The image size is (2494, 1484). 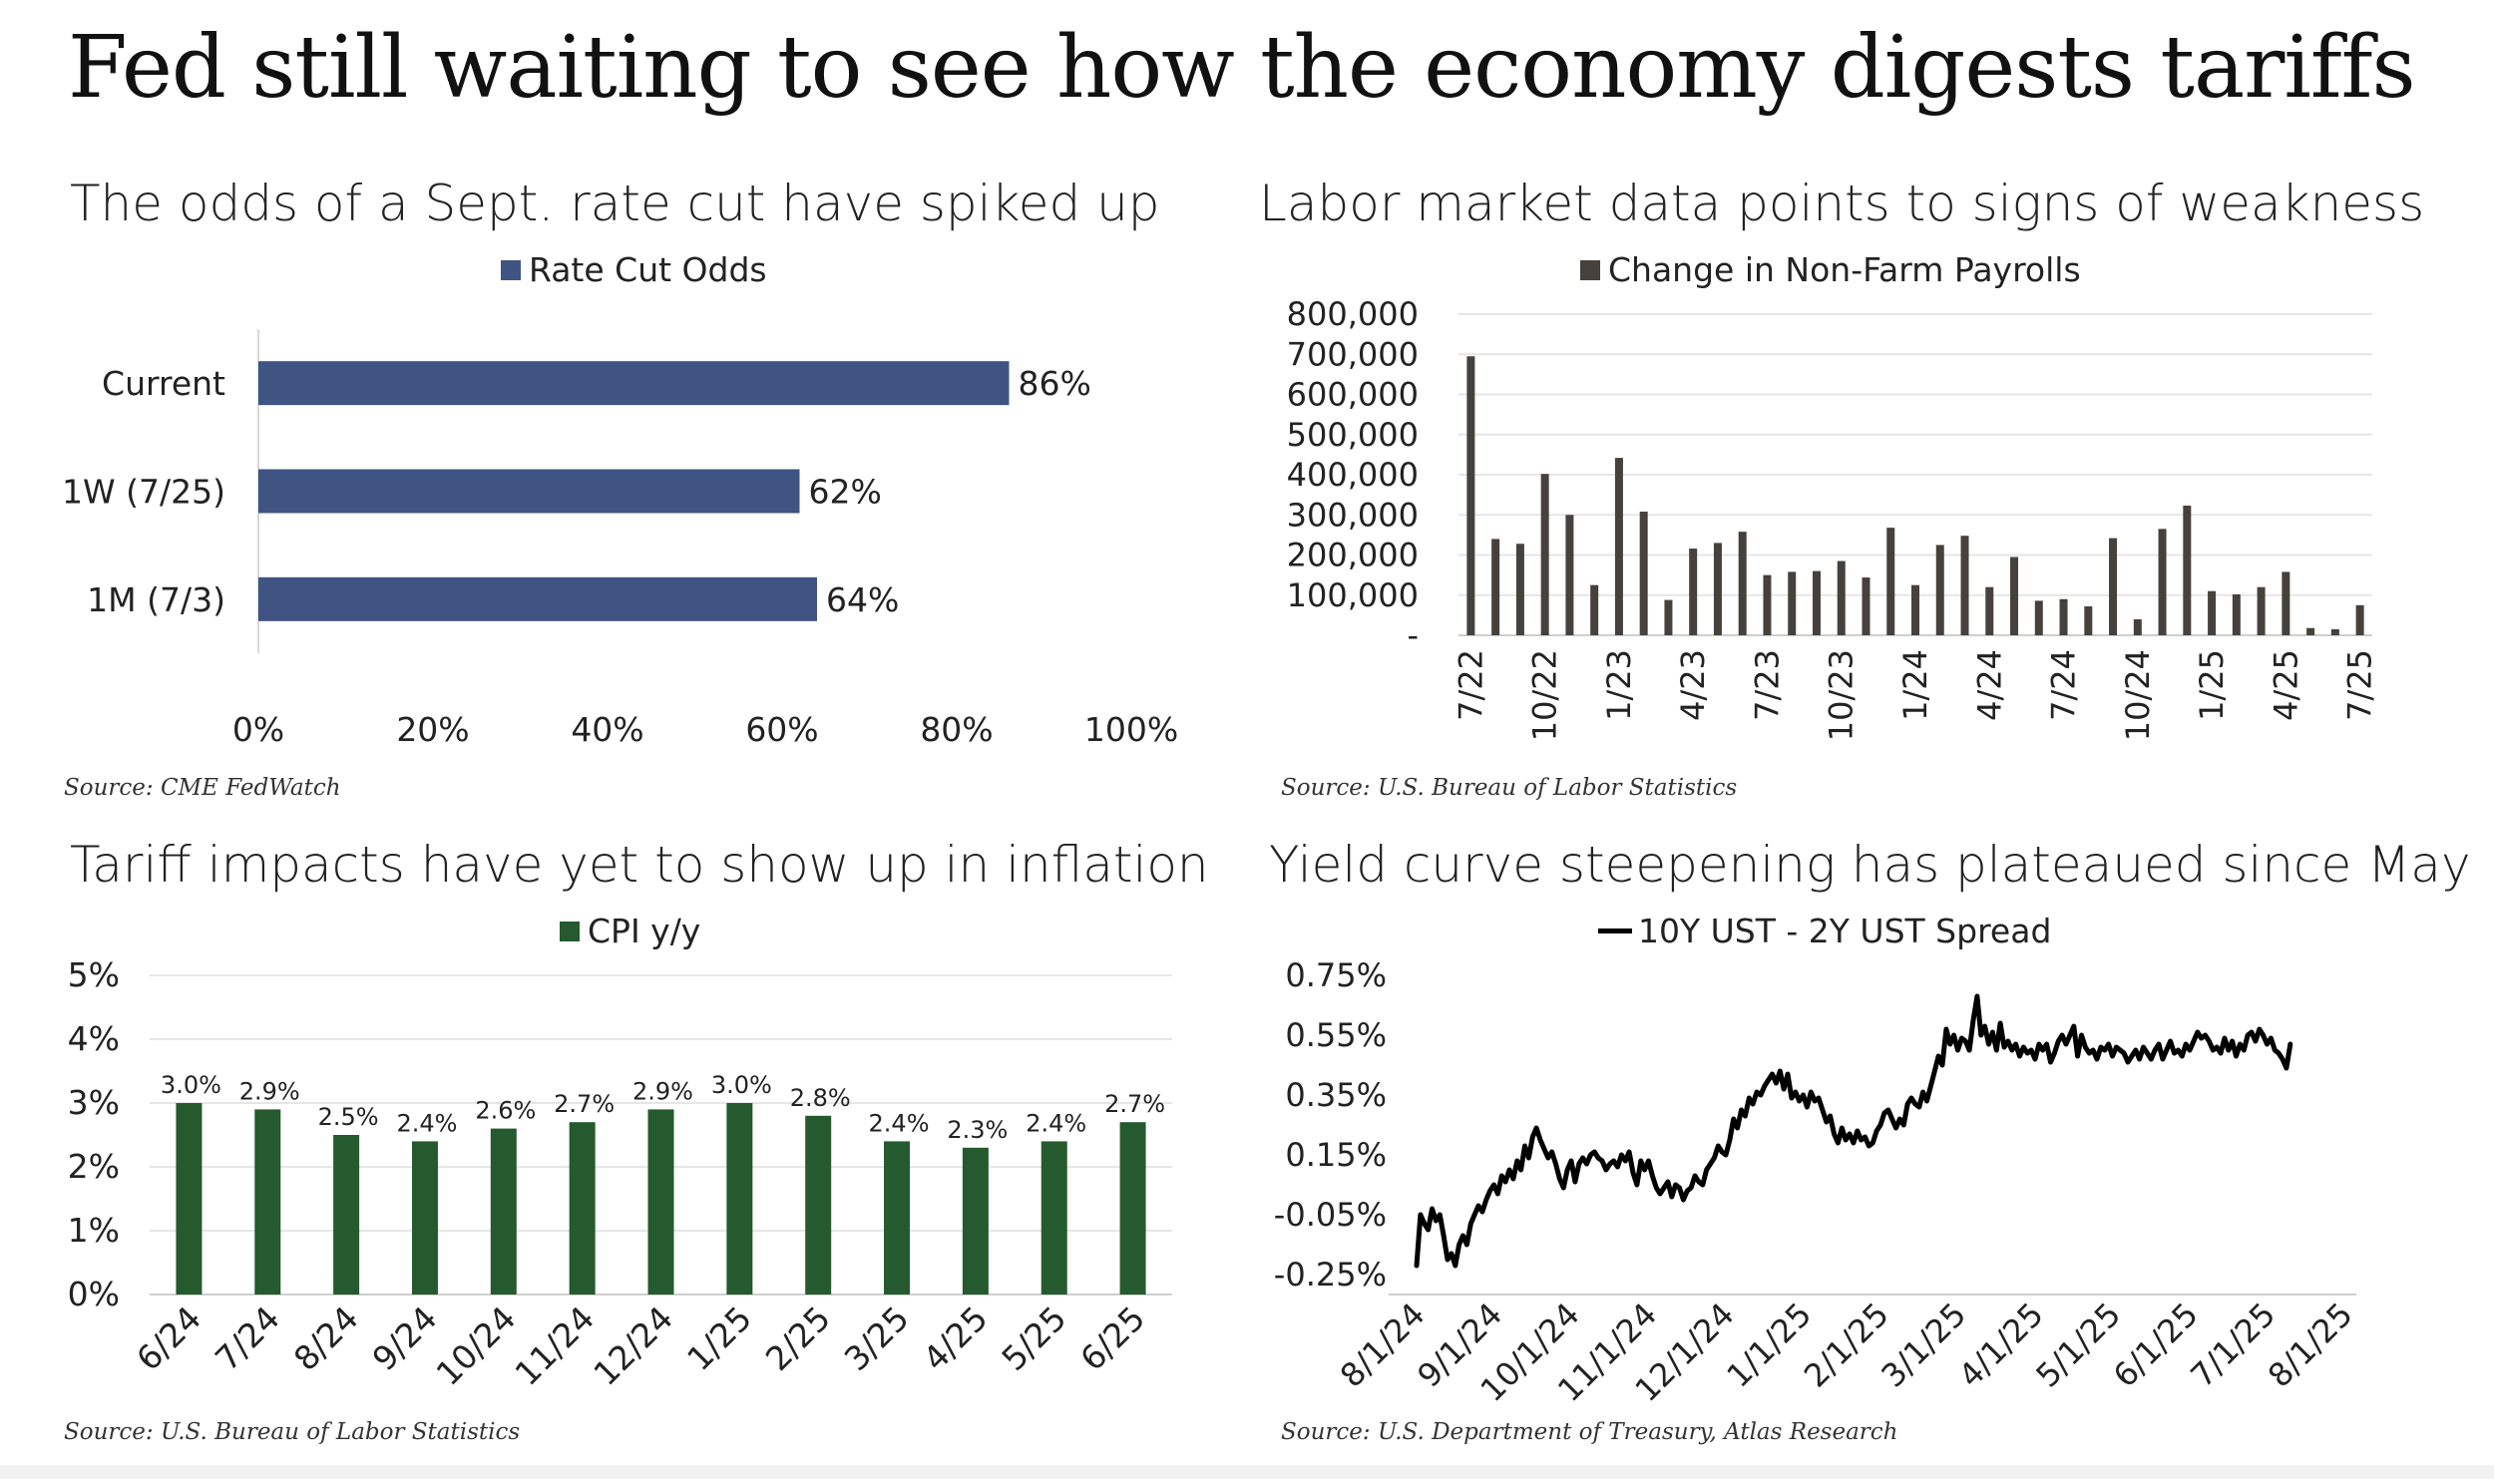 What do you see at coordinates (899, 1123) in the screenshot?
I see `cpi-data-label: 2.4%` at bounding box center [899, 1123].